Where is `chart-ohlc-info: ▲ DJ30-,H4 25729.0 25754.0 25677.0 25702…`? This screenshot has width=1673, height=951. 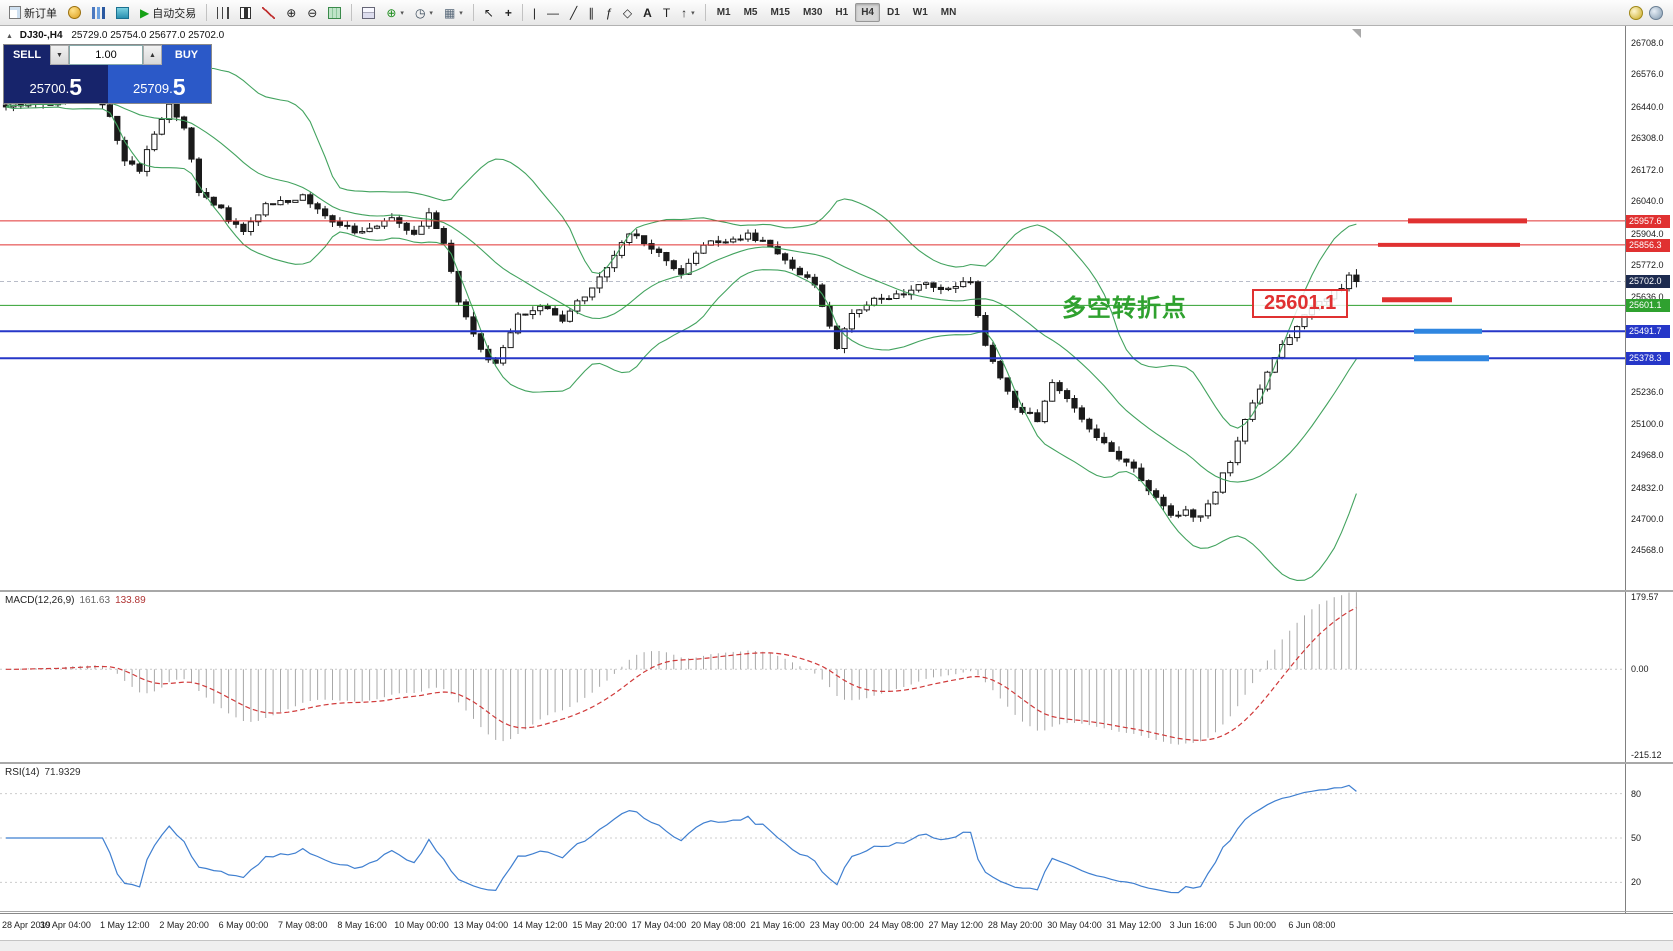 chart-ohlc-info: ▲ DJ30-,H4 25729.0 25754.0 25677.0 25702… is located at coordinates (115, 35).